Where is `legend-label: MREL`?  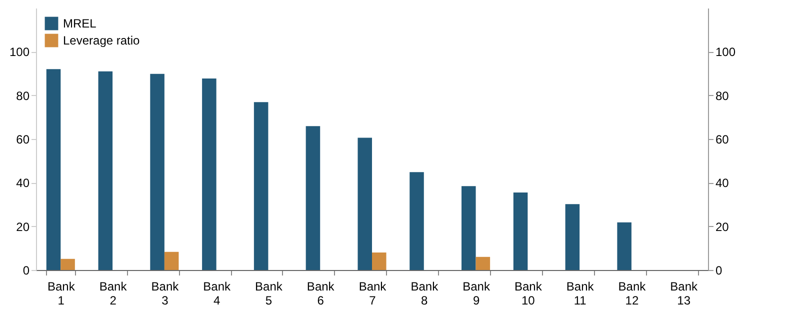 legend-label: MREL is located at coordinates (80, 23).